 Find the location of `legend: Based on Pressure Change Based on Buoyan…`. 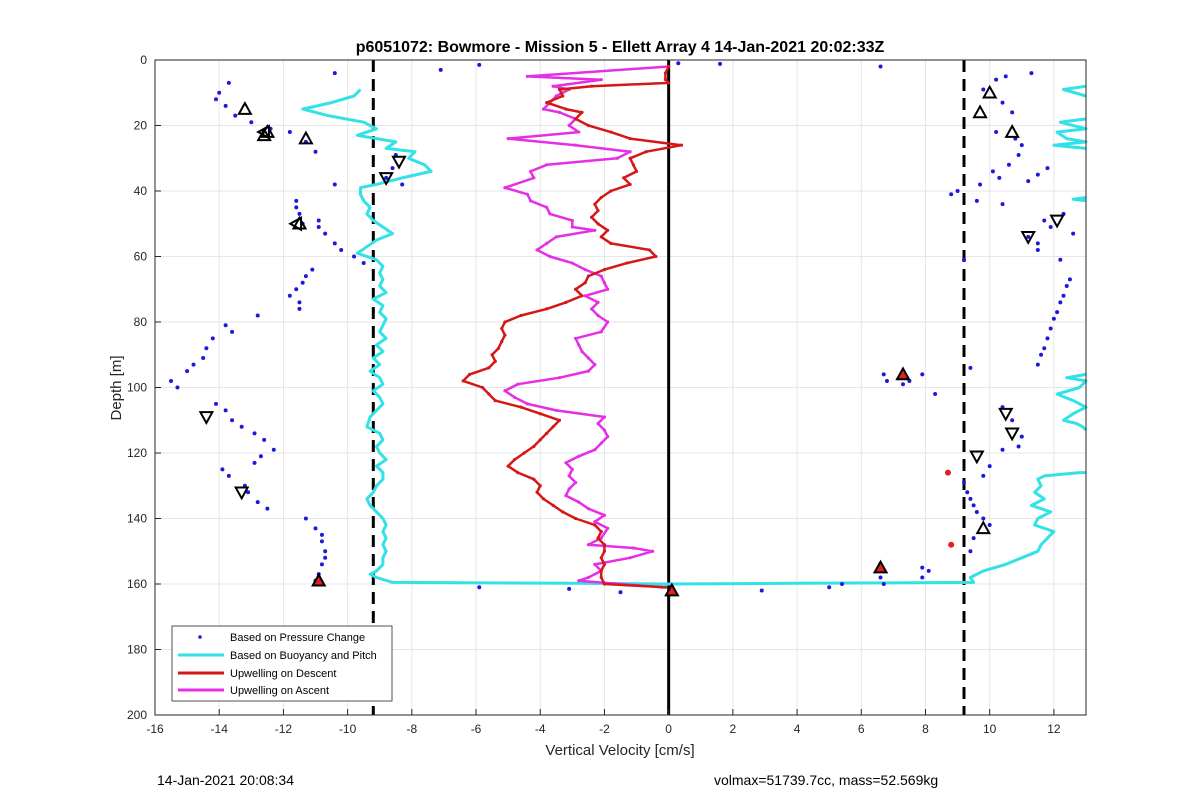

legend: Based on Pressure Change Based on Buoyan… is located at coordinates (282, 663).